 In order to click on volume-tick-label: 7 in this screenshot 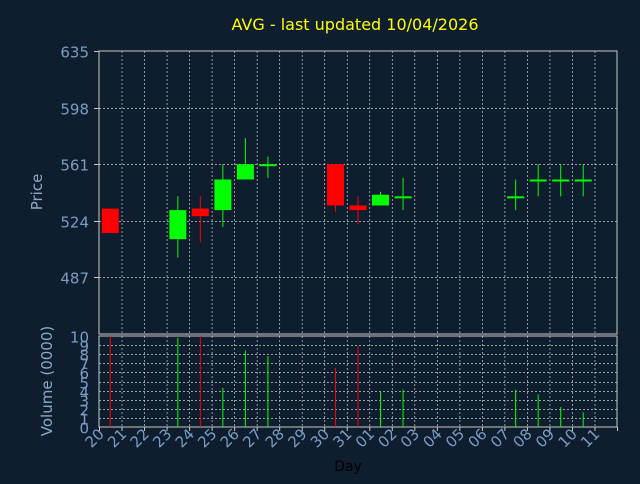, I will do `click(84, 365)`.